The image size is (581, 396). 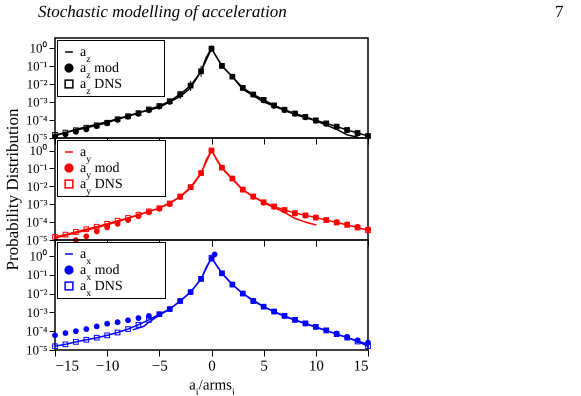 I want to click on chart-title: Stochastic modelling of acceleration, so click(x=162, y=12).